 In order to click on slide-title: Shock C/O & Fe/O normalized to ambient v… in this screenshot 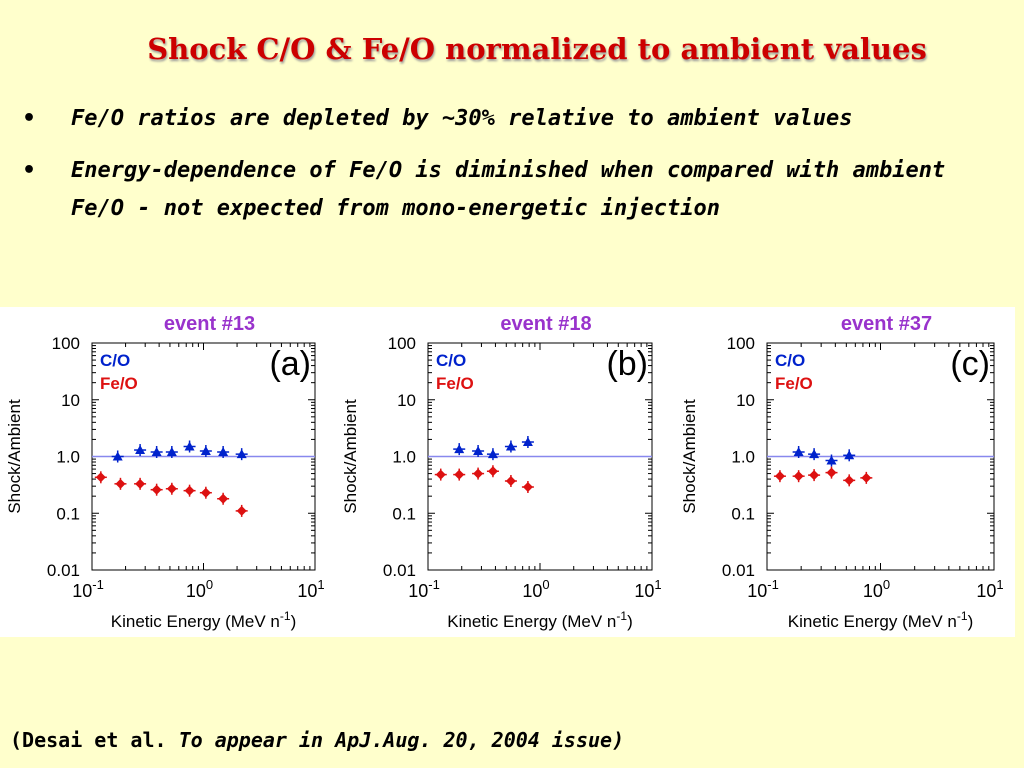, I will do `click(537, 49)`.